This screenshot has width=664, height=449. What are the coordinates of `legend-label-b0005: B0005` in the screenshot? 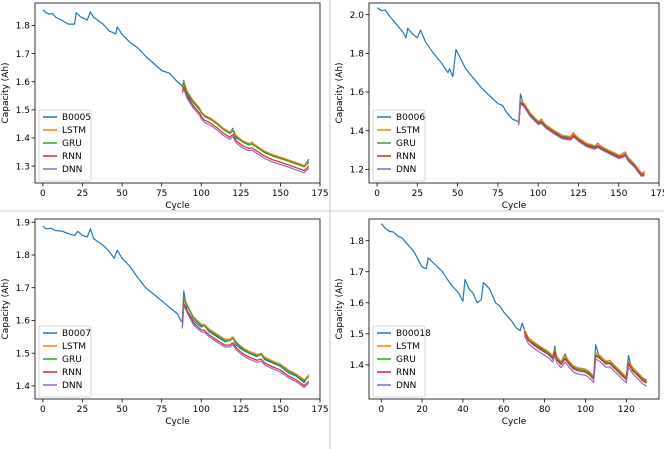 It's located at (76, 118).